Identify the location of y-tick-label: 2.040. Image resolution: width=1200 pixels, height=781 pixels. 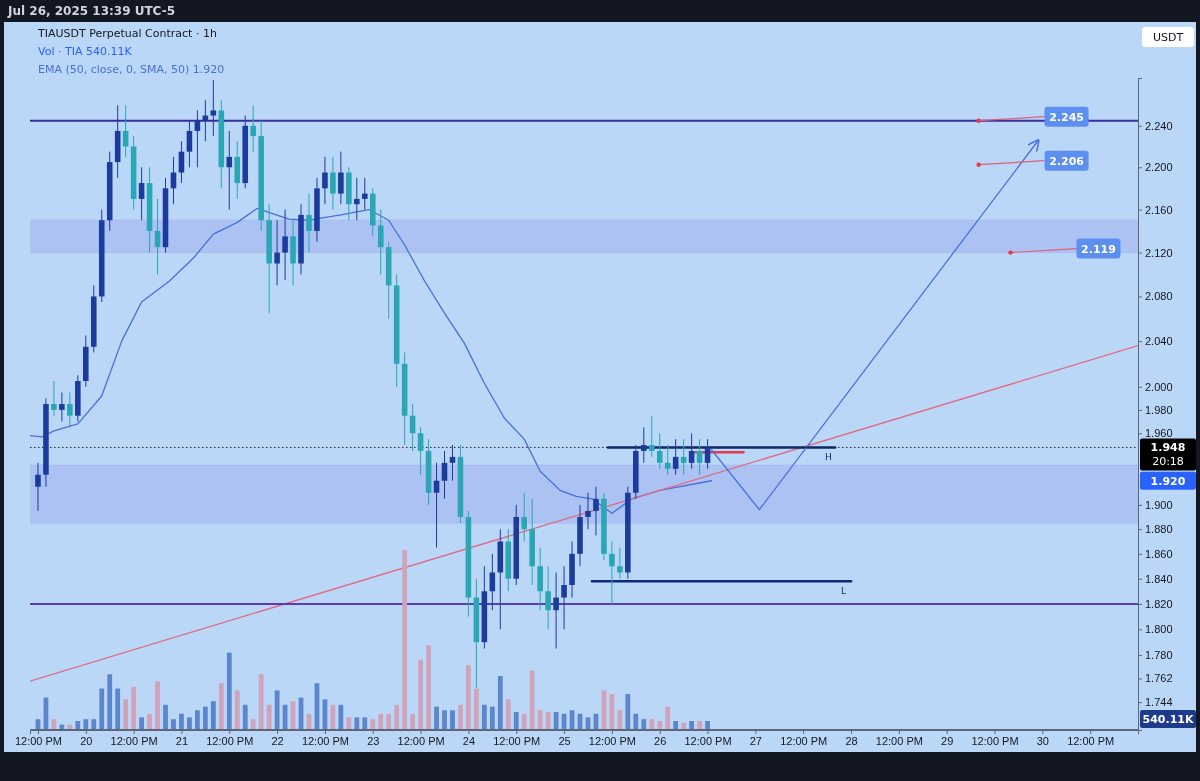
(1159, 341).